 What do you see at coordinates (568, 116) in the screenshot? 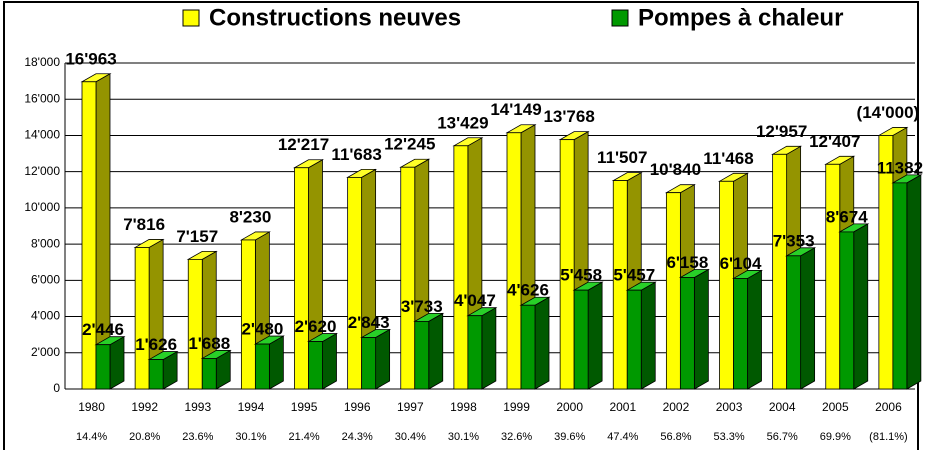
I see `value-label: 13'768` at bounding box center [568, 116].